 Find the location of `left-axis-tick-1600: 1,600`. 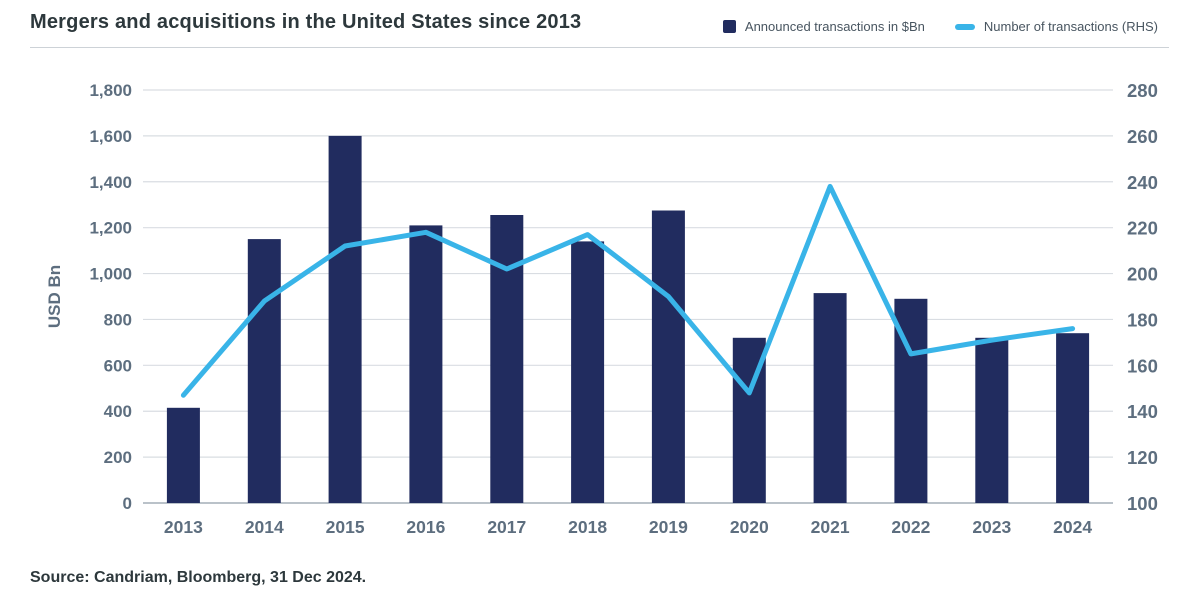

left-axis-tick-1600: 1,600 is located at coordinates (110, 136).